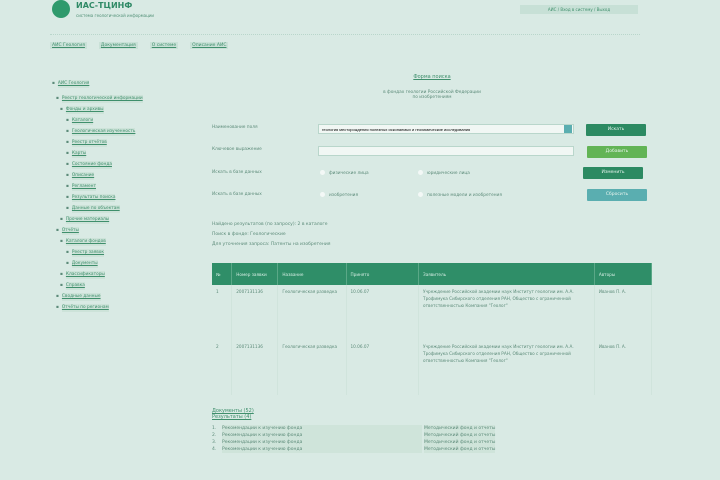 This screenshot has width=720, height=480. Describe the element at coordinates (344, 173) in the screenshot. I see `radio-individuals: физические лица` at that location.